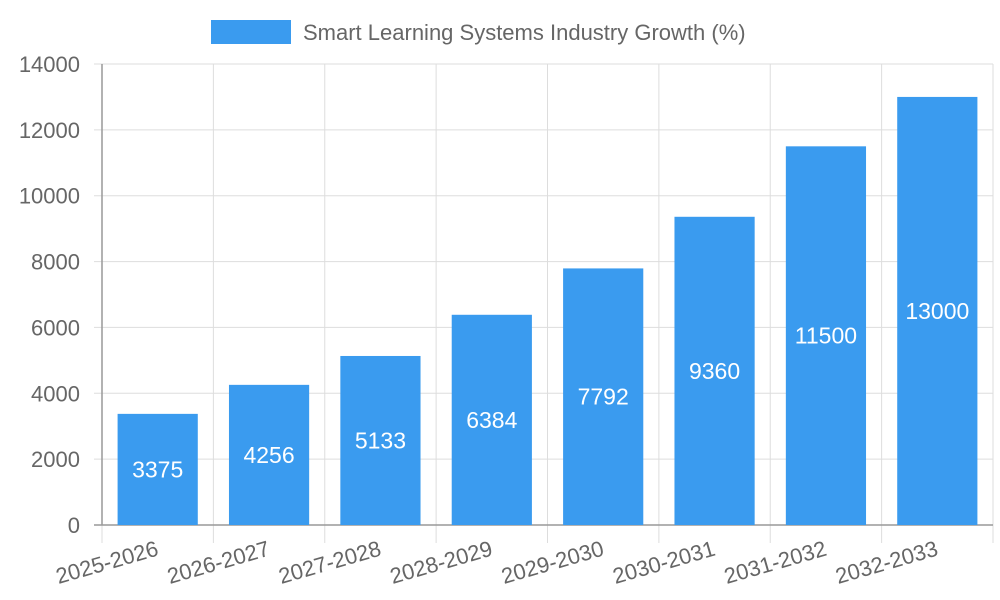 This screenshot has height=600, width=1000. I want to click on bar-value-label: 4256, so click(268, 455).